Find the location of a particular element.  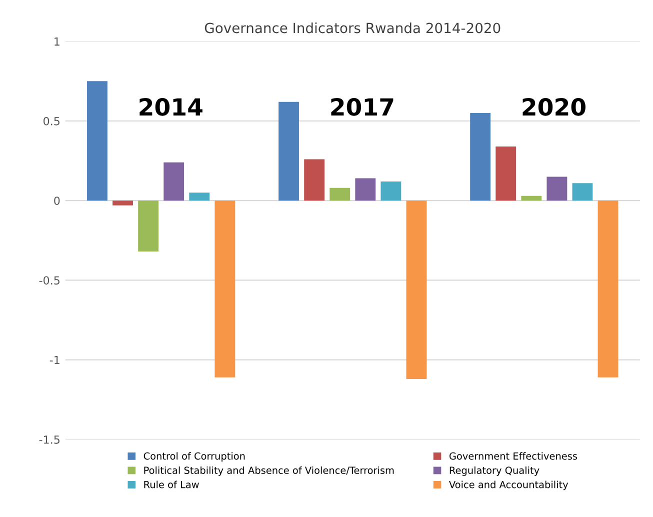

legend-label: Rule of Law is located at coordinates (171, 484).